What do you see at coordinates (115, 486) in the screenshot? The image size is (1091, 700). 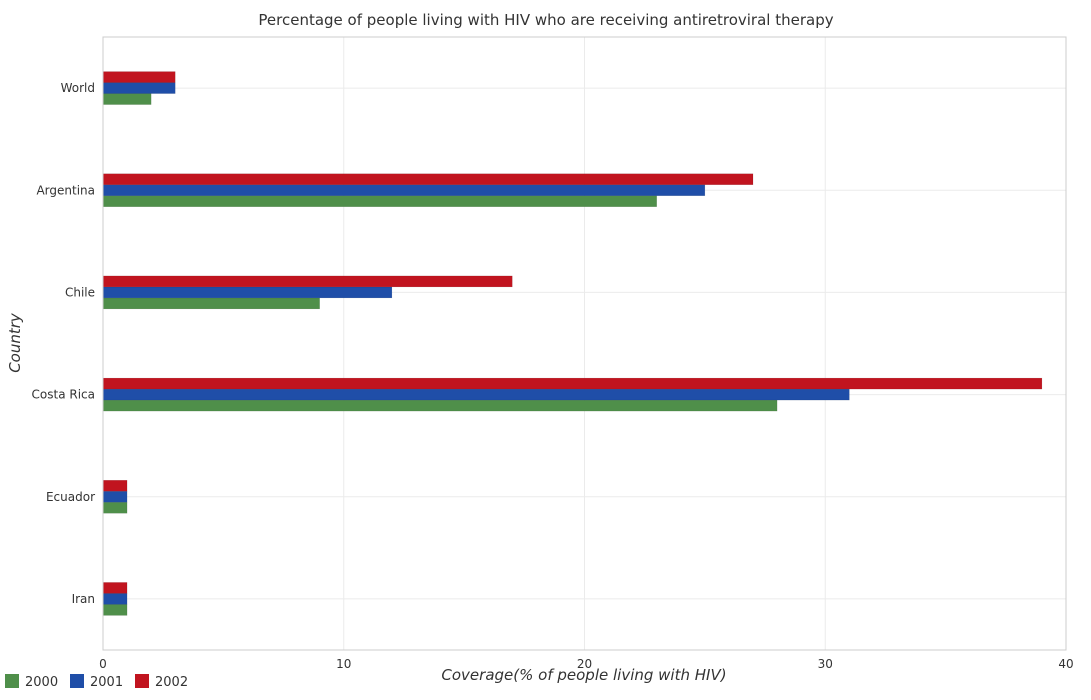 I see `bar-2002-ecuador` at bounding box center [115, 486].